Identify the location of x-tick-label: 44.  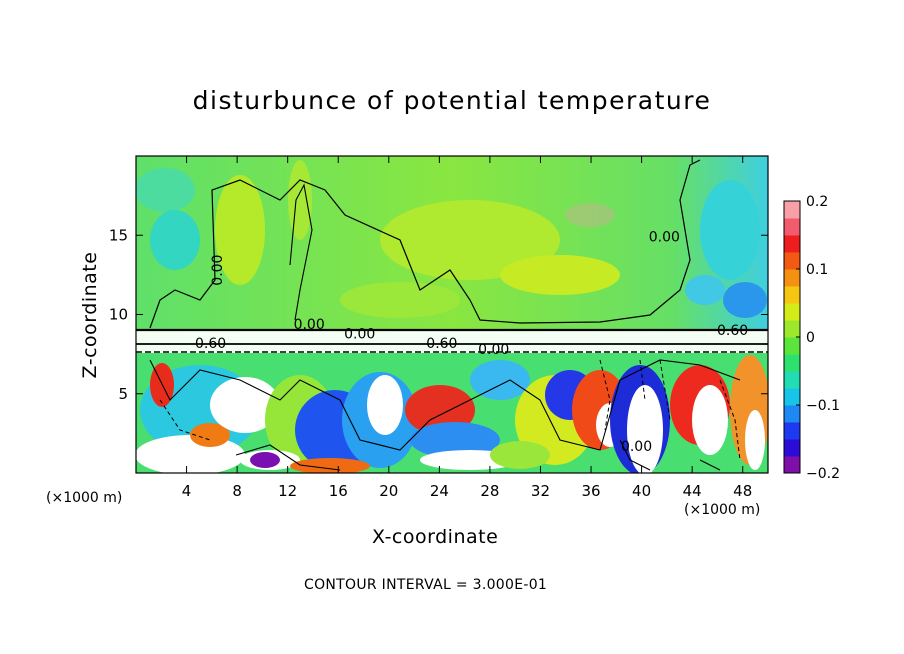
(692, 491).